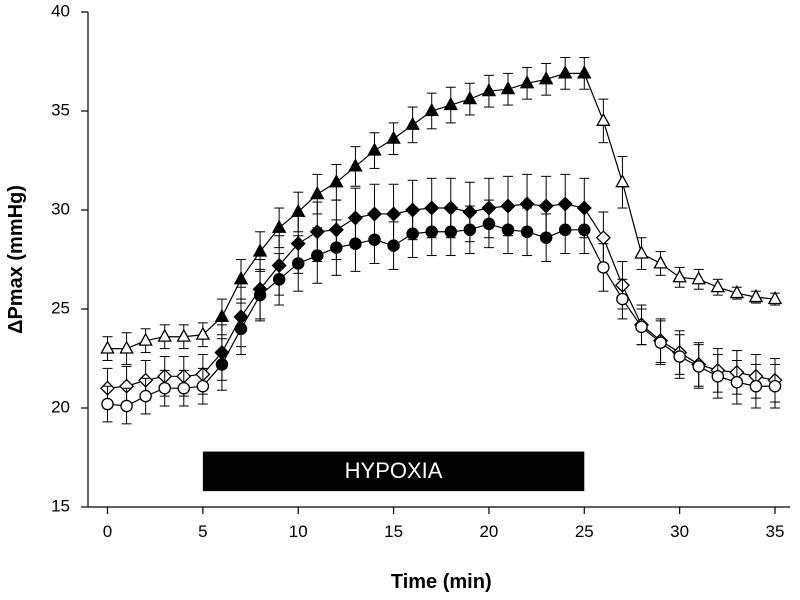  I want to click on hypoxia-label: HYPOXIA, so click(394, 470).